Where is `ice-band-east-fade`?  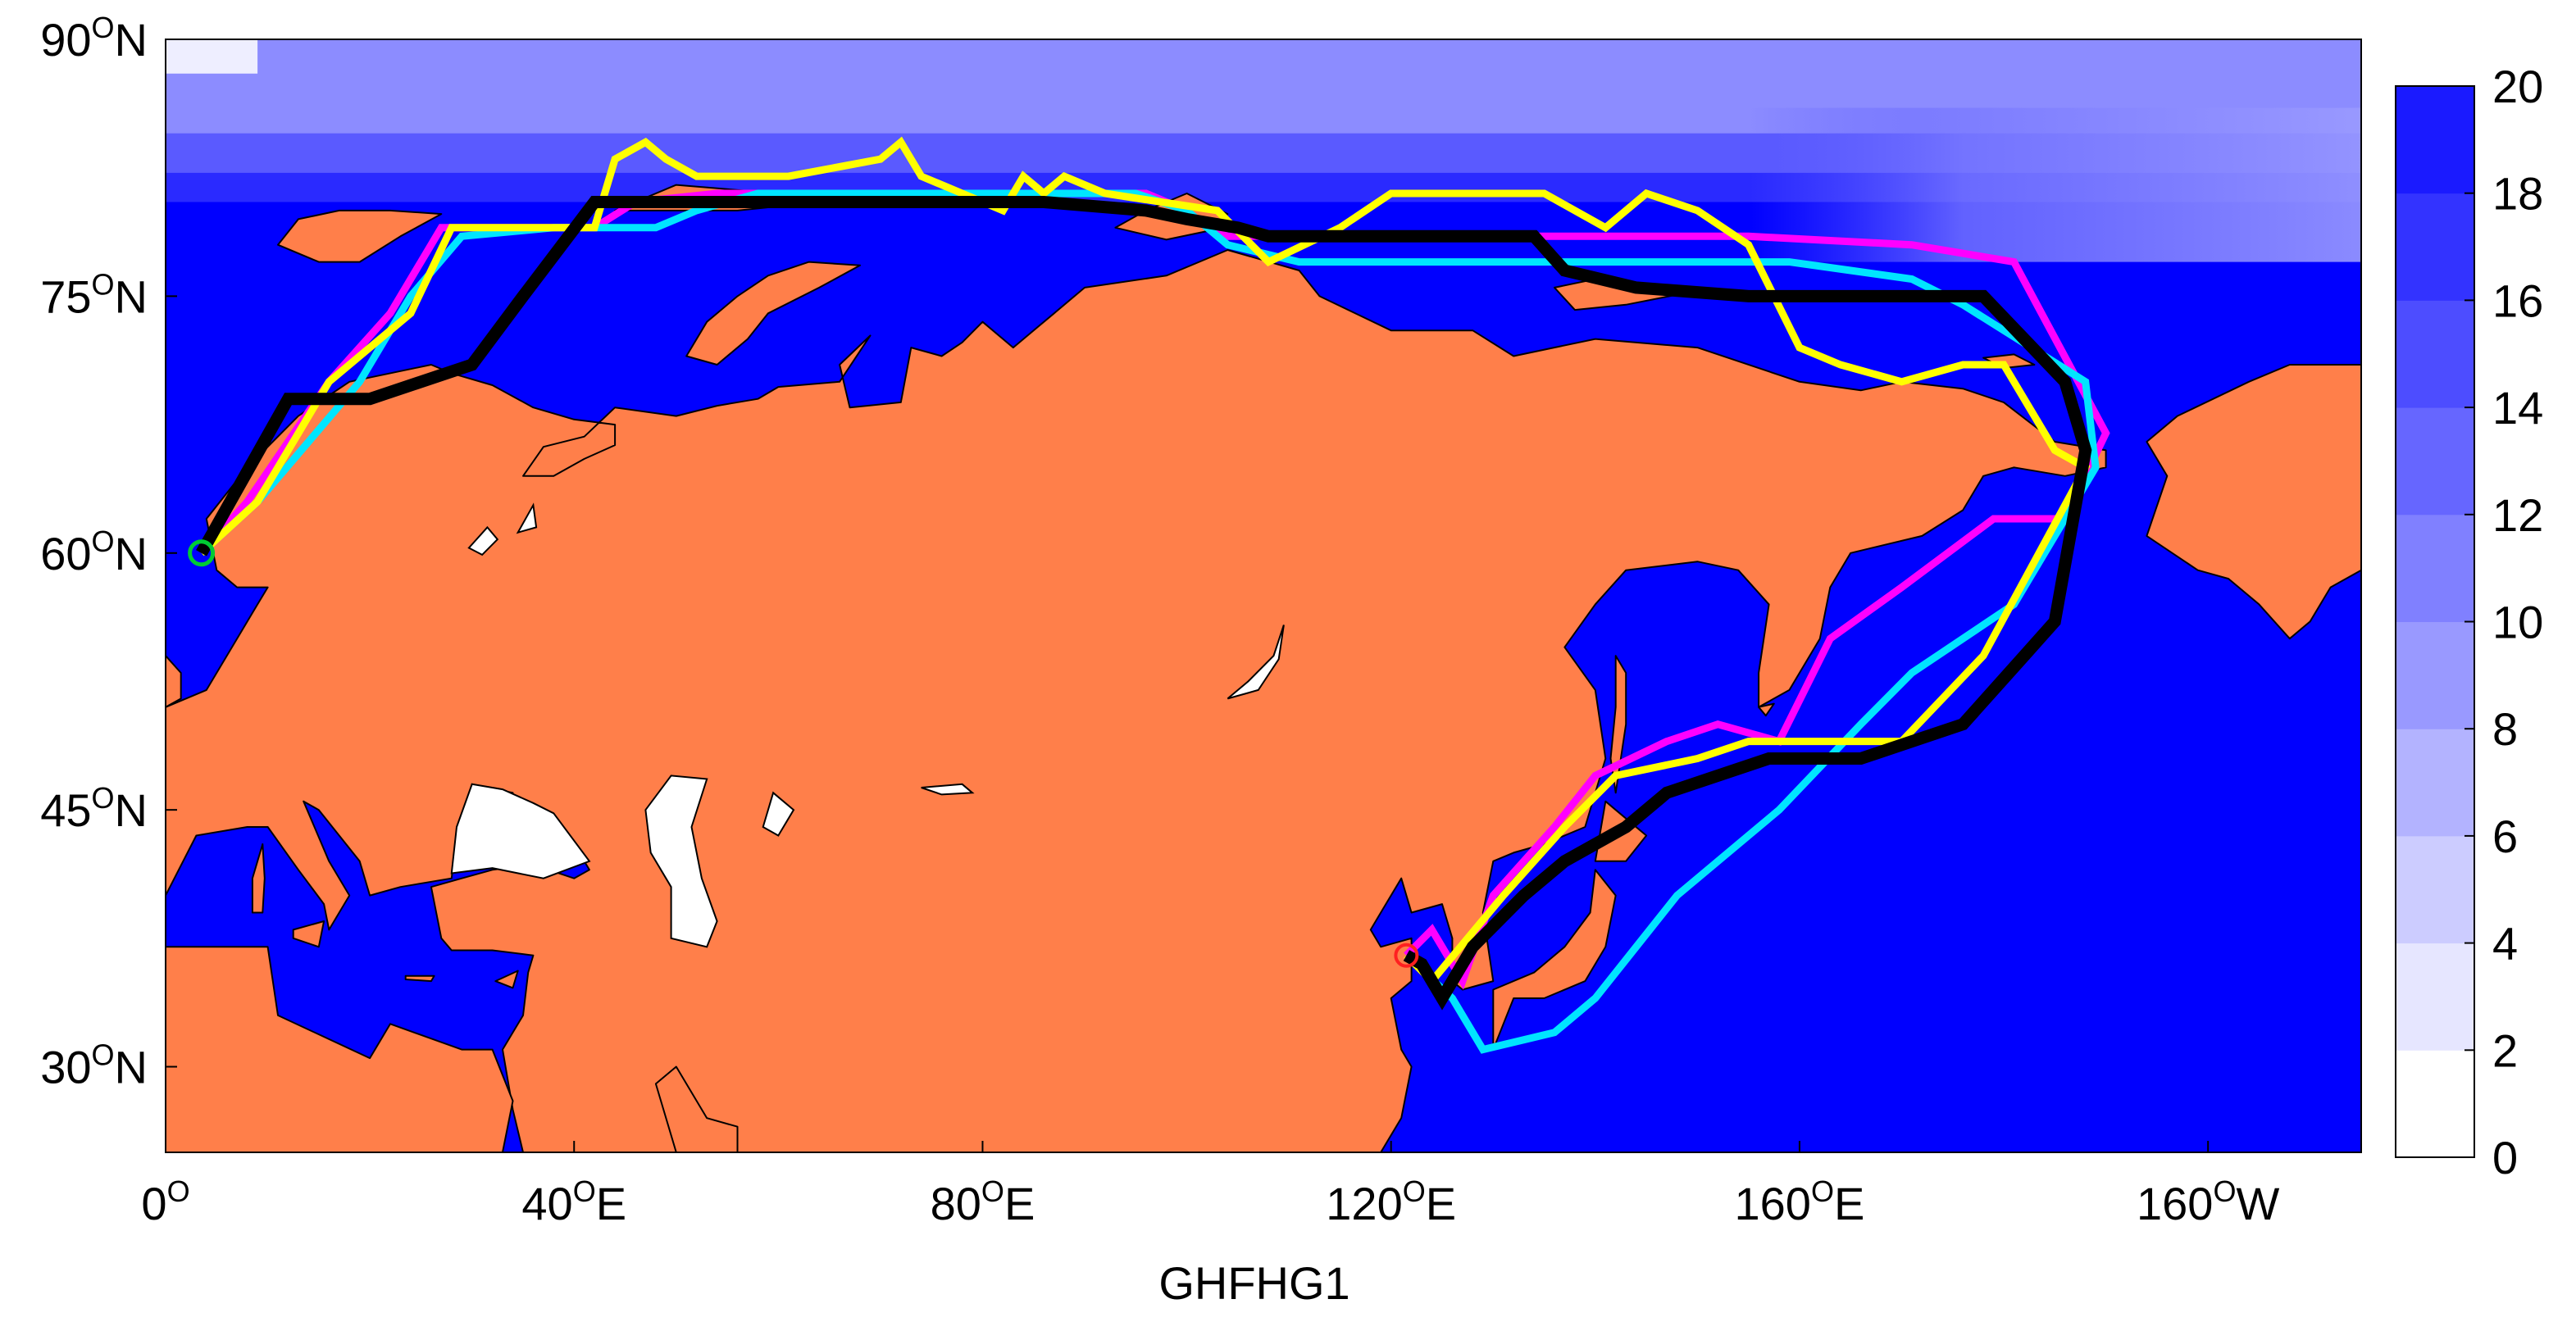
ice-band-east-fade is located at coordinates (2055, 184).